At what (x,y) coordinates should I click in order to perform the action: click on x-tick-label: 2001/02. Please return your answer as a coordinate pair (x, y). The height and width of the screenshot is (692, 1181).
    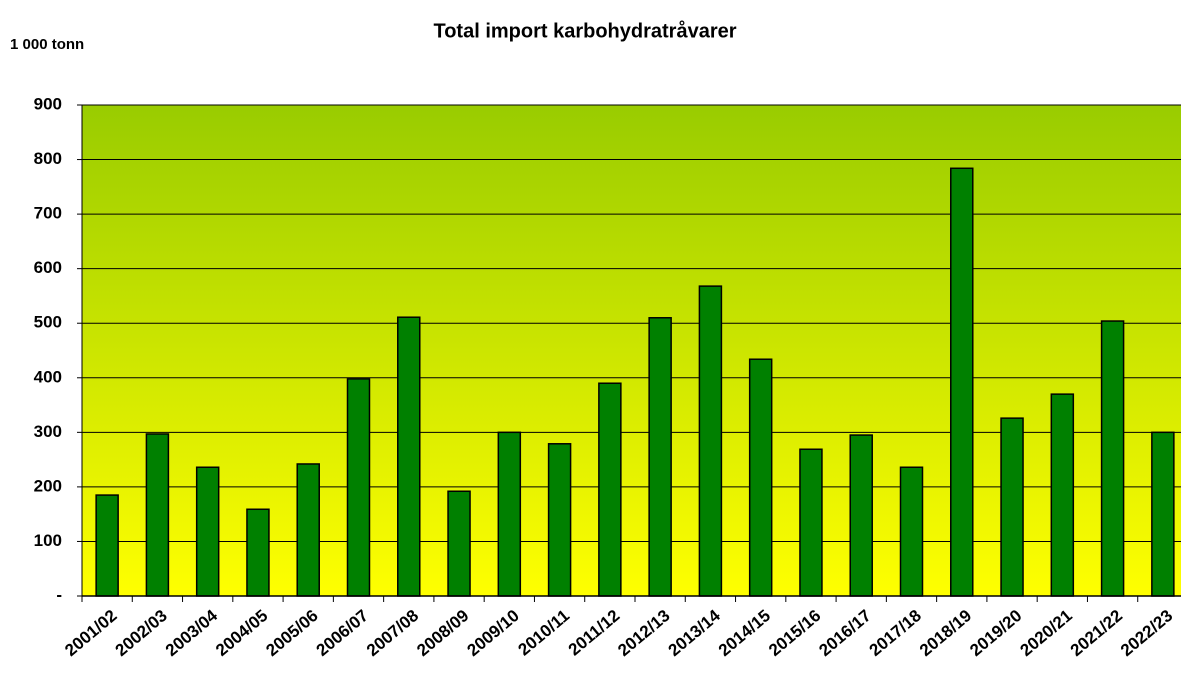
    Looking at the image, I should click on (90, 633).